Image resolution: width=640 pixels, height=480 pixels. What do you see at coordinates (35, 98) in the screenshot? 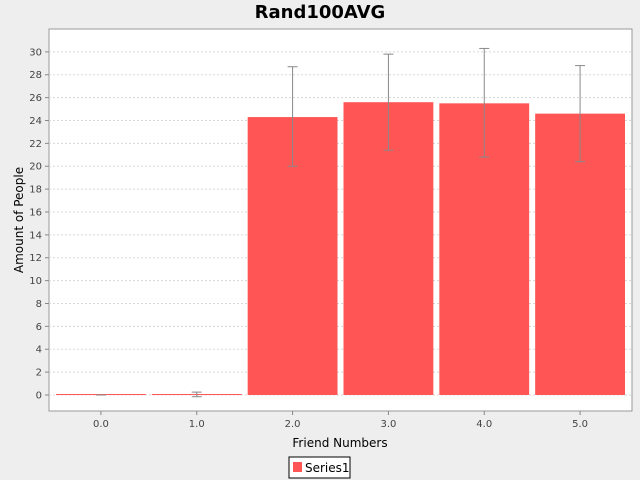
I see `y-tick-label: 26` at bounding box center [35, 98].